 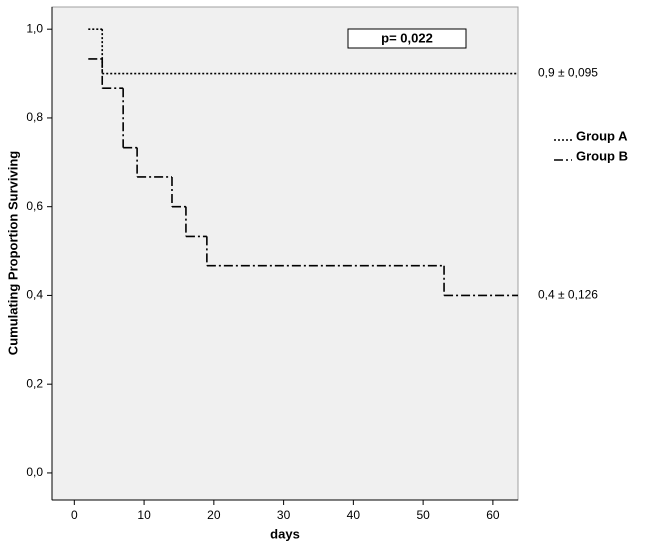 I want to click on y-tick-label: 0,8, so click(x=34, y=117).